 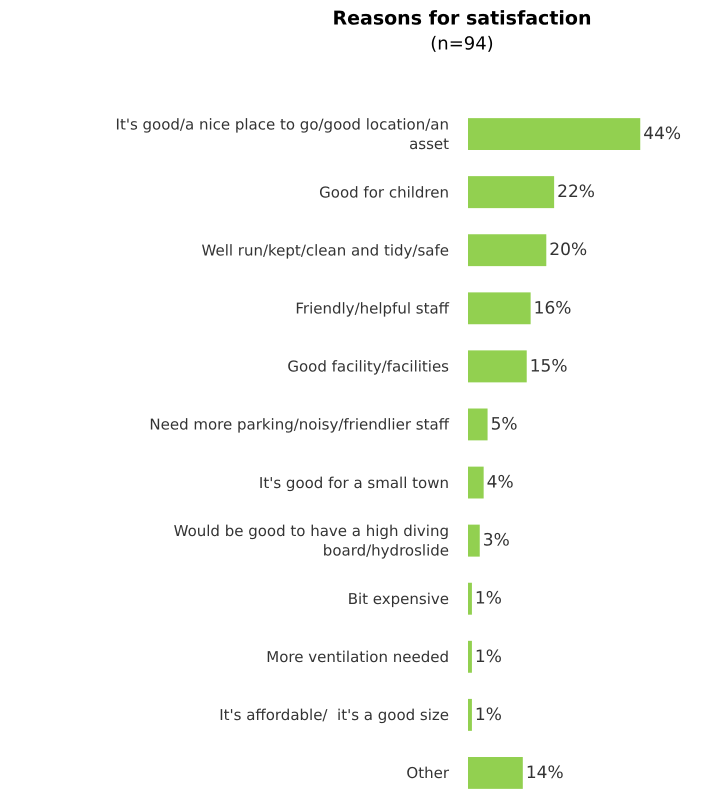 What do you see at coordinates (576, 192) in the screenshot?
I see `data-label: 22%` at bounding box center [576, 192].